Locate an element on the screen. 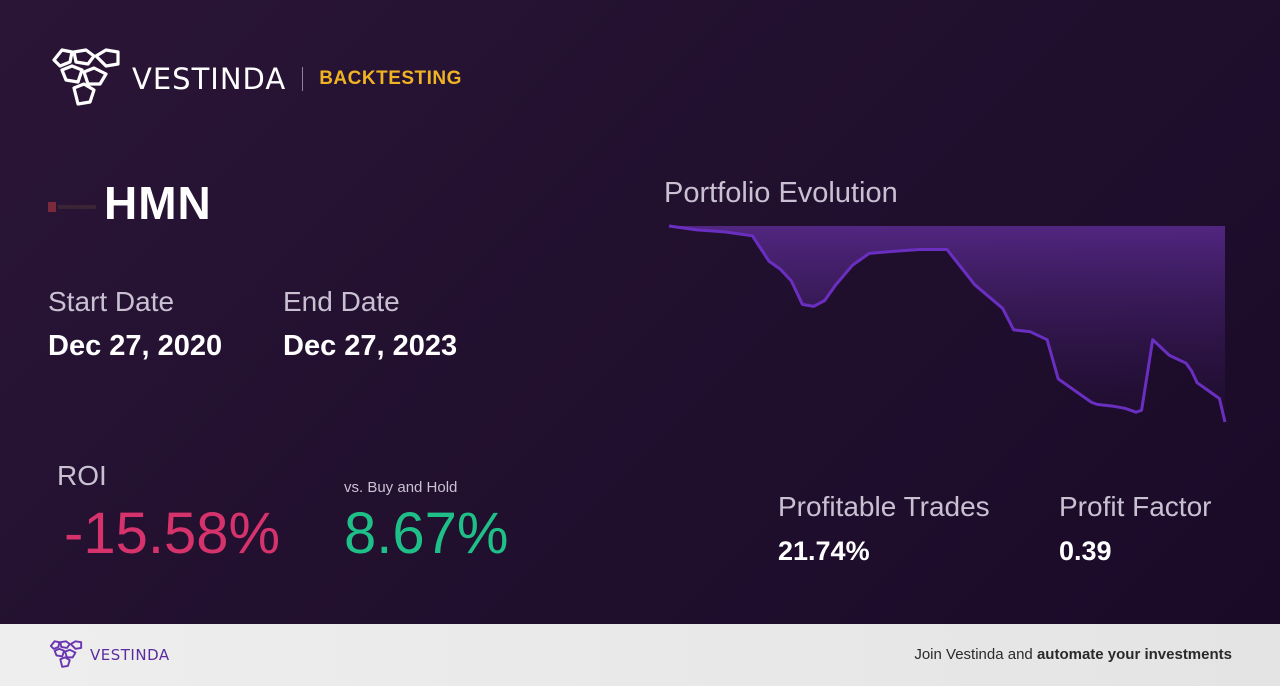 The image size is (1280, 686). company-logo-icon is located at coordinates (72, 207).